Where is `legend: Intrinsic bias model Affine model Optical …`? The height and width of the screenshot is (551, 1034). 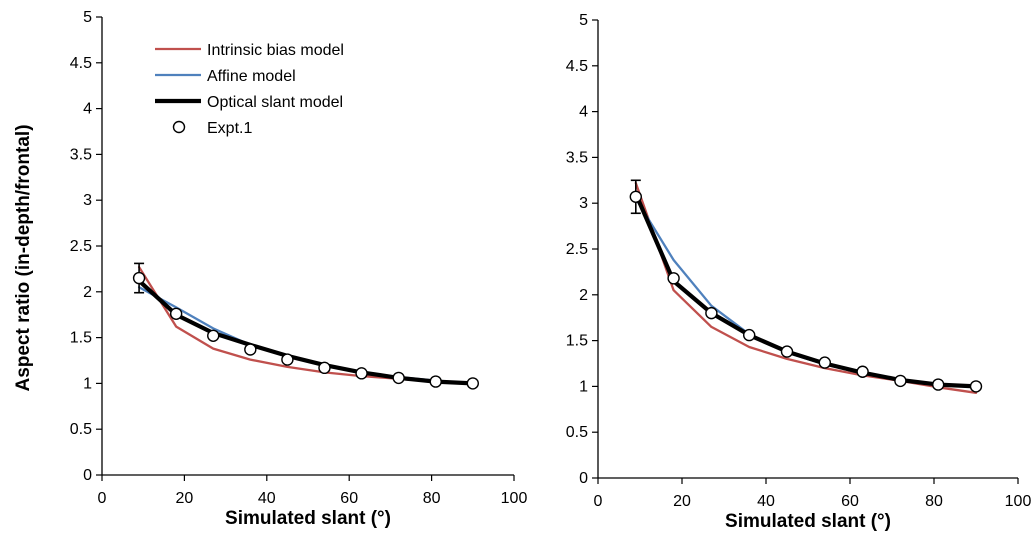 legend: Intrinsic bias model Affine model Optical … is located at coordinates (249, 89).